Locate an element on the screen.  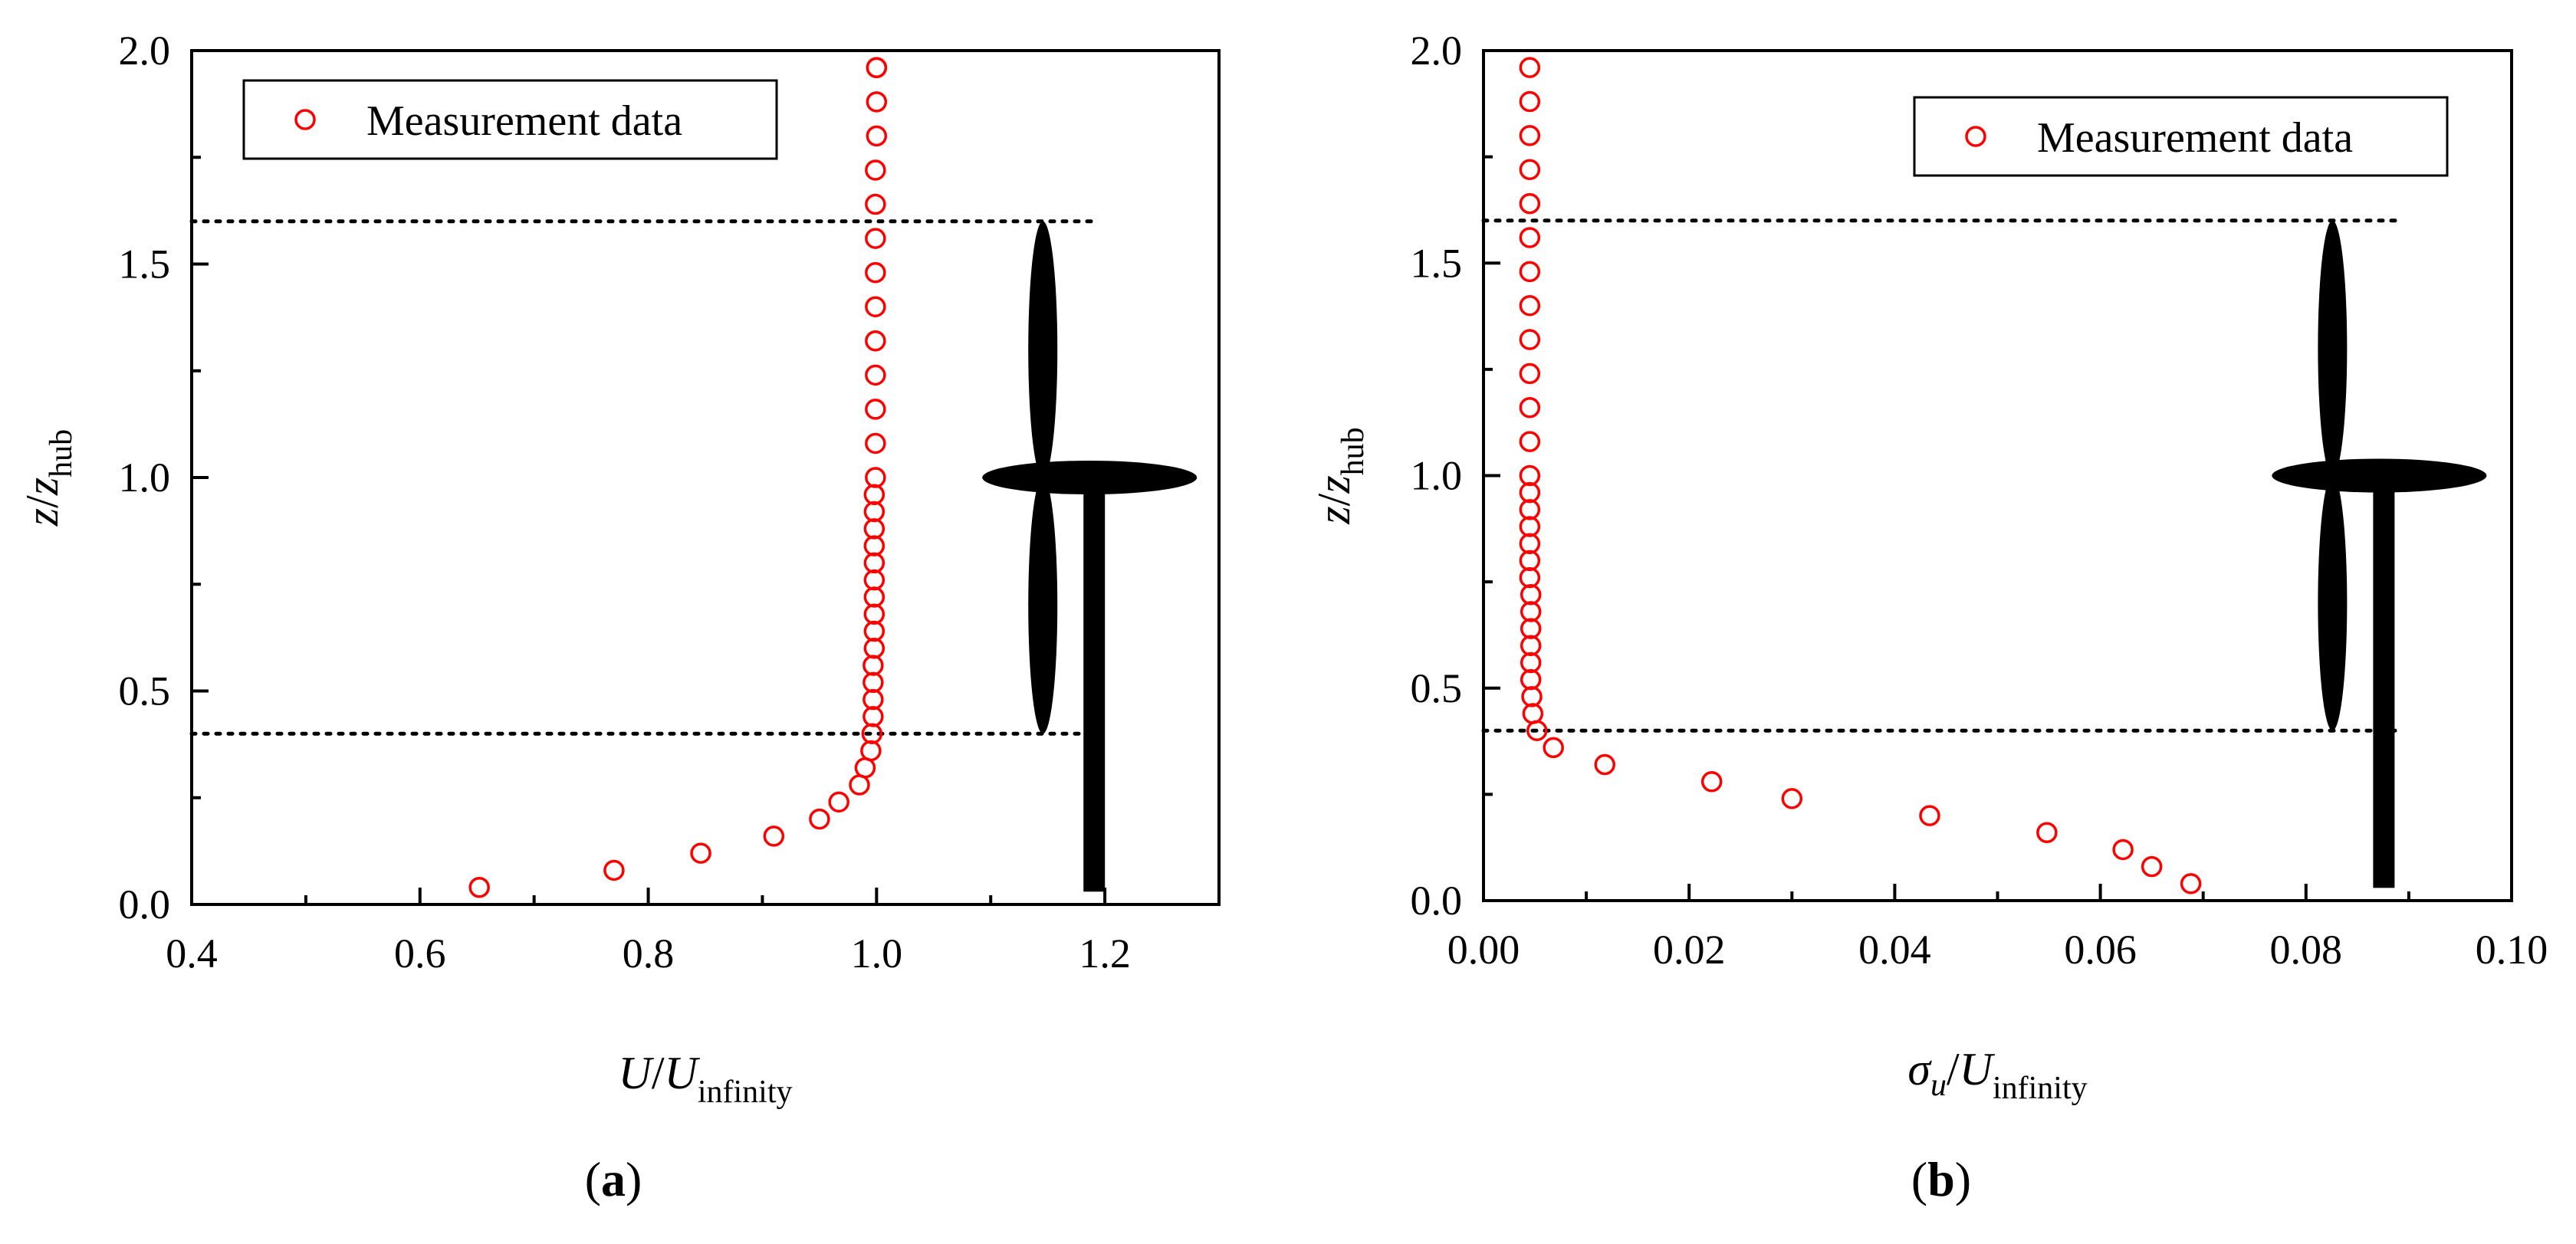
y-tick-label: 1.0 is located at coordinates (145, 478).